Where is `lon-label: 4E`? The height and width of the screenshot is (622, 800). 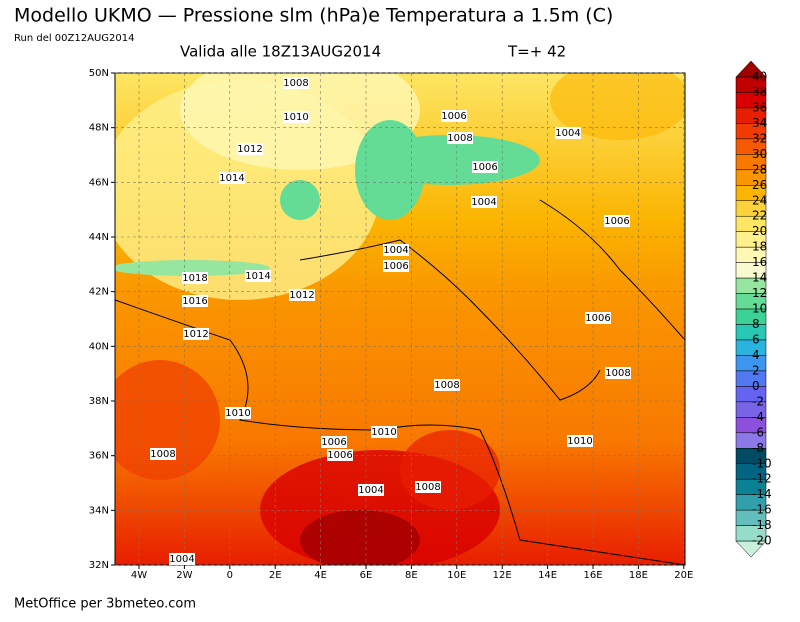
lon-label: 4E is located at coordinates (320, 575).